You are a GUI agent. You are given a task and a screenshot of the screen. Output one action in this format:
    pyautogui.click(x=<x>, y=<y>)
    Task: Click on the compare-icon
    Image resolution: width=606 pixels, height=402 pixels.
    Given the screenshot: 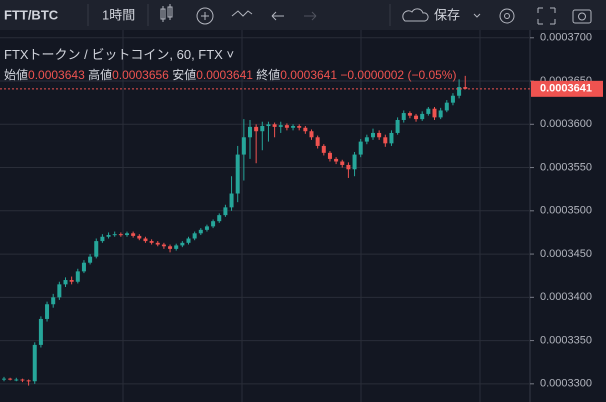 What is the action you would take?
    pyautogui.click(x=242, y=13)
    